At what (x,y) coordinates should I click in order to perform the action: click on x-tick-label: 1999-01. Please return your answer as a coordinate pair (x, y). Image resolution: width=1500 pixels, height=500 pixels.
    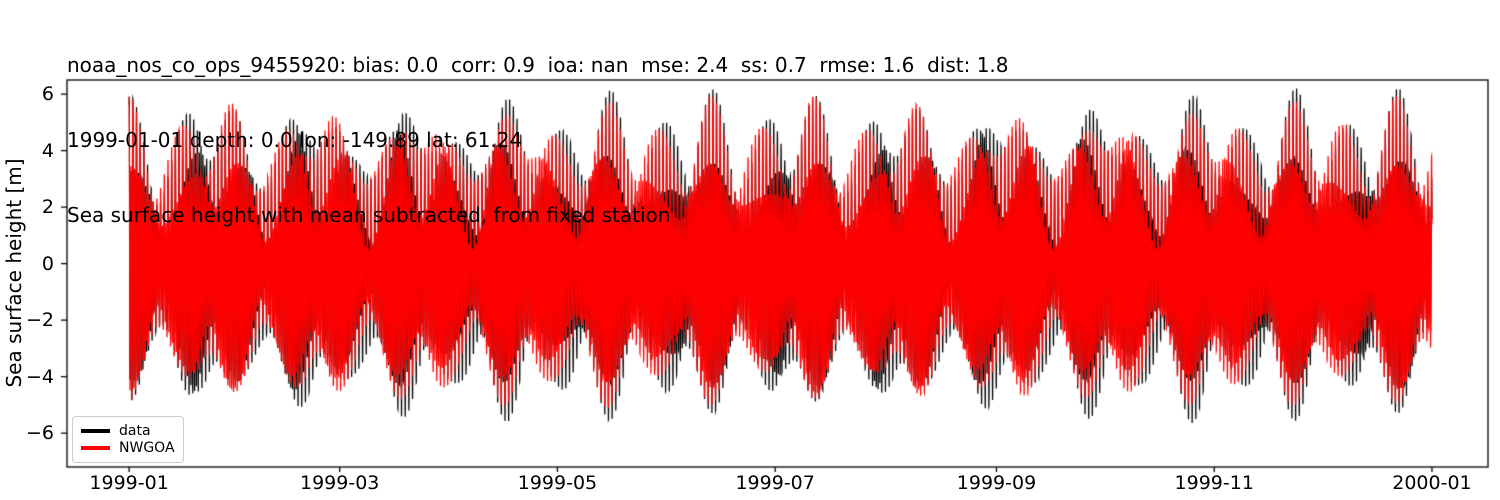
    Looking at the image, I should click on (129, 483).